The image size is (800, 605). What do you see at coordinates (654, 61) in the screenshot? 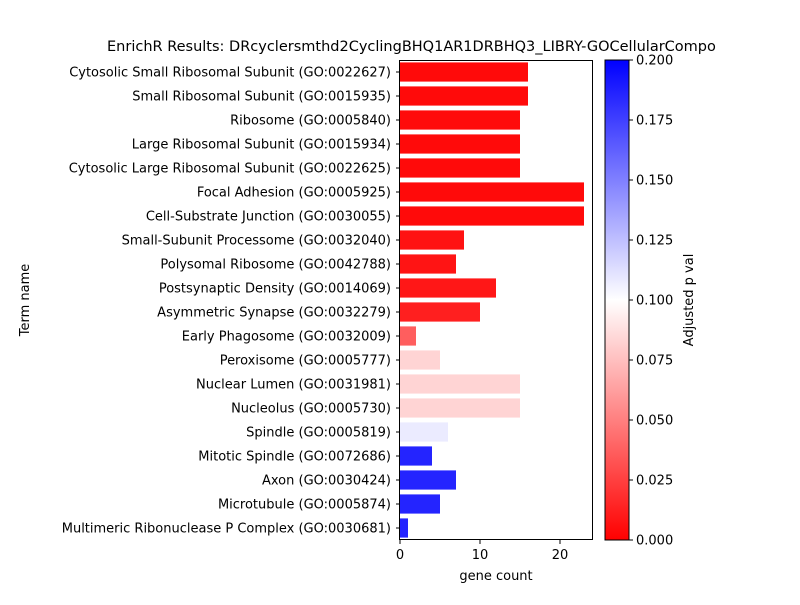
I see `colorbar-tick-label: 0.200` at bounding box center [654, 61].